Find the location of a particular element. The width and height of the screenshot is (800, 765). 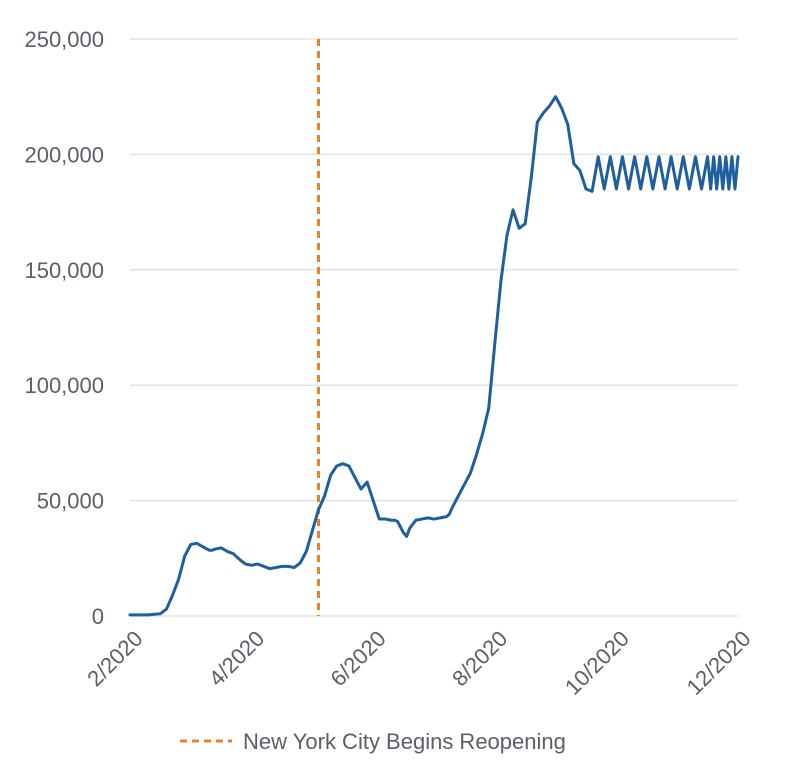

legend-label: New York City Begins Reopening is located at coordinates (404, 741).